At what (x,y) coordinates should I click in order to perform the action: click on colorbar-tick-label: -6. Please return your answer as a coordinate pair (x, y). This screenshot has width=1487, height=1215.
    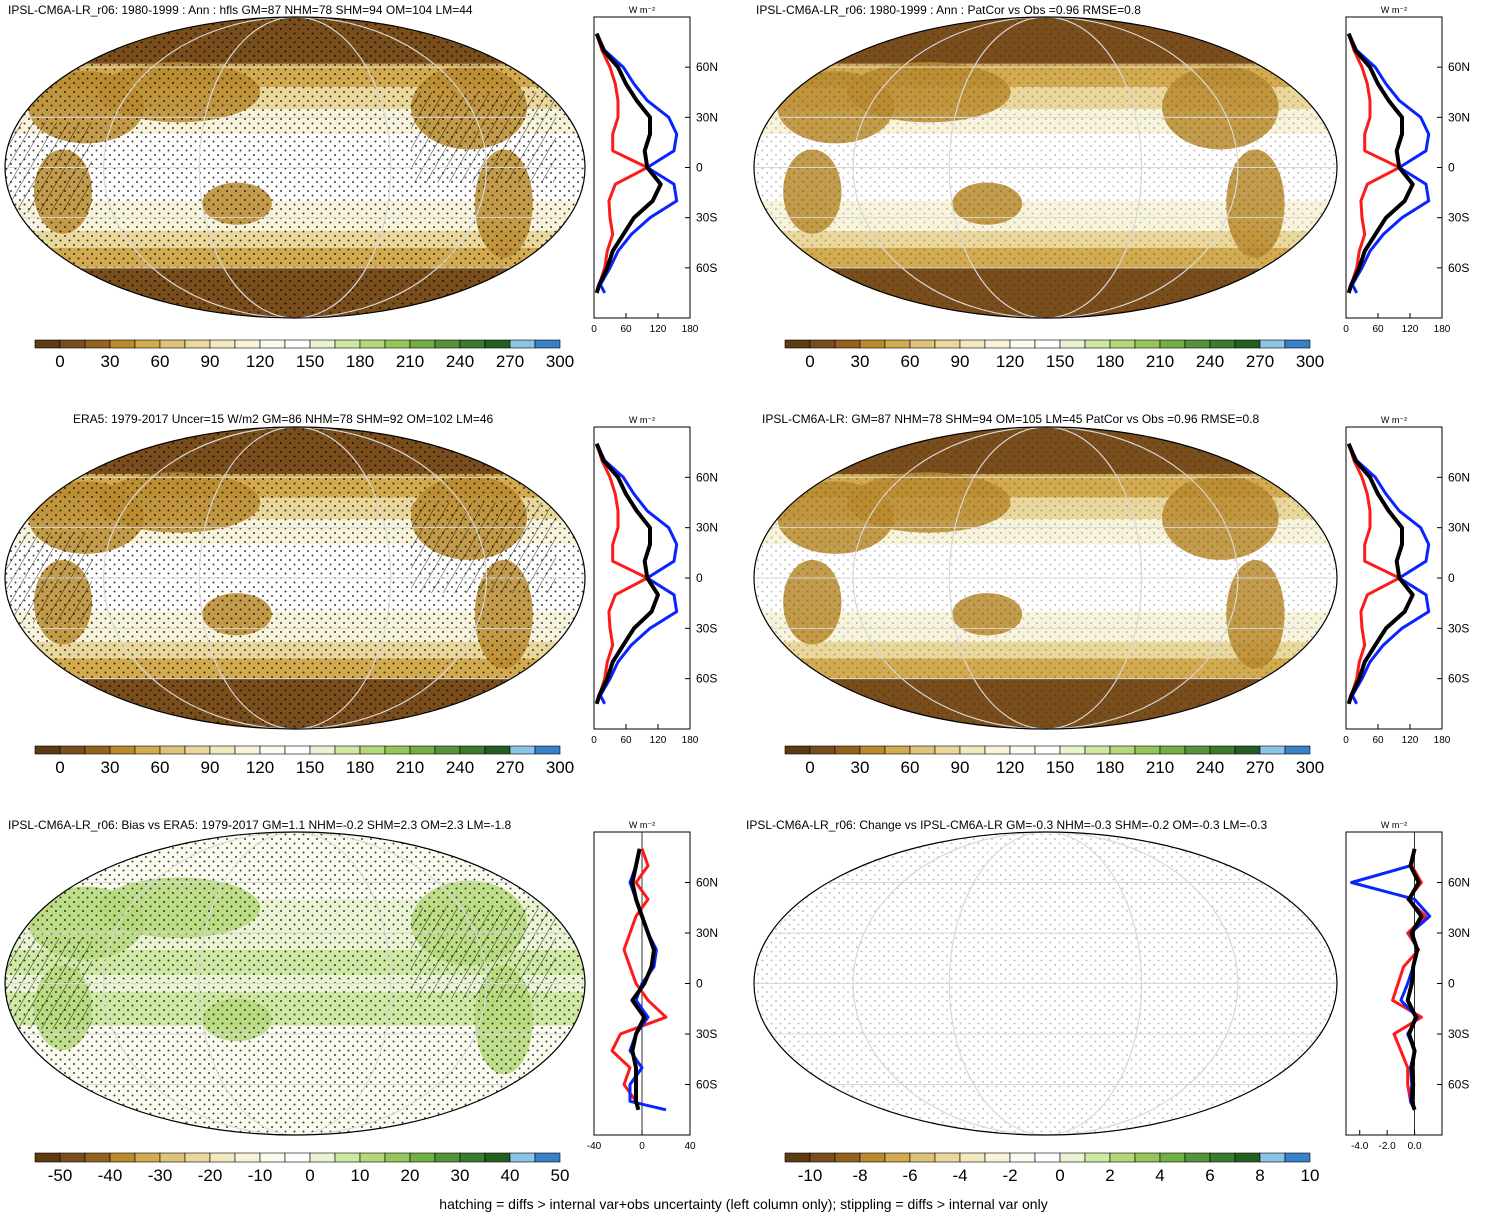
    Looking at the image, I should click on (909, 1175).